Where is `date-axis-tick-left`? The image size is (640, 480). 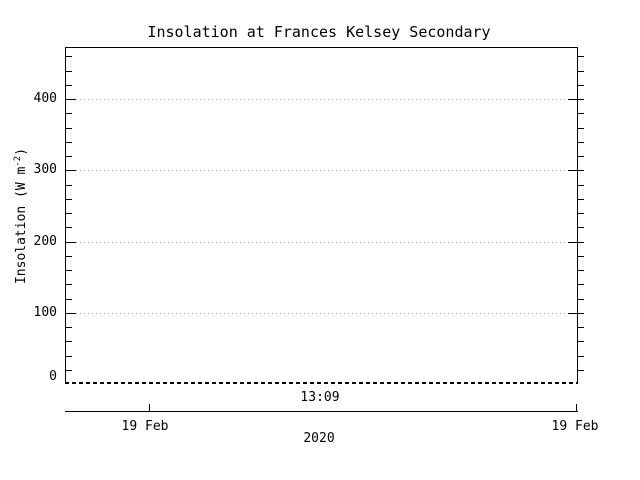
date-axis-tick-left is located at coordinates (149, 407).